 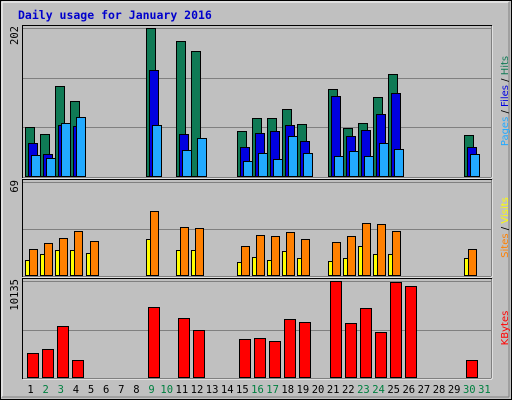 I want to click on chart-title: Daily usage for January 2016, so click(x=115, y=15).